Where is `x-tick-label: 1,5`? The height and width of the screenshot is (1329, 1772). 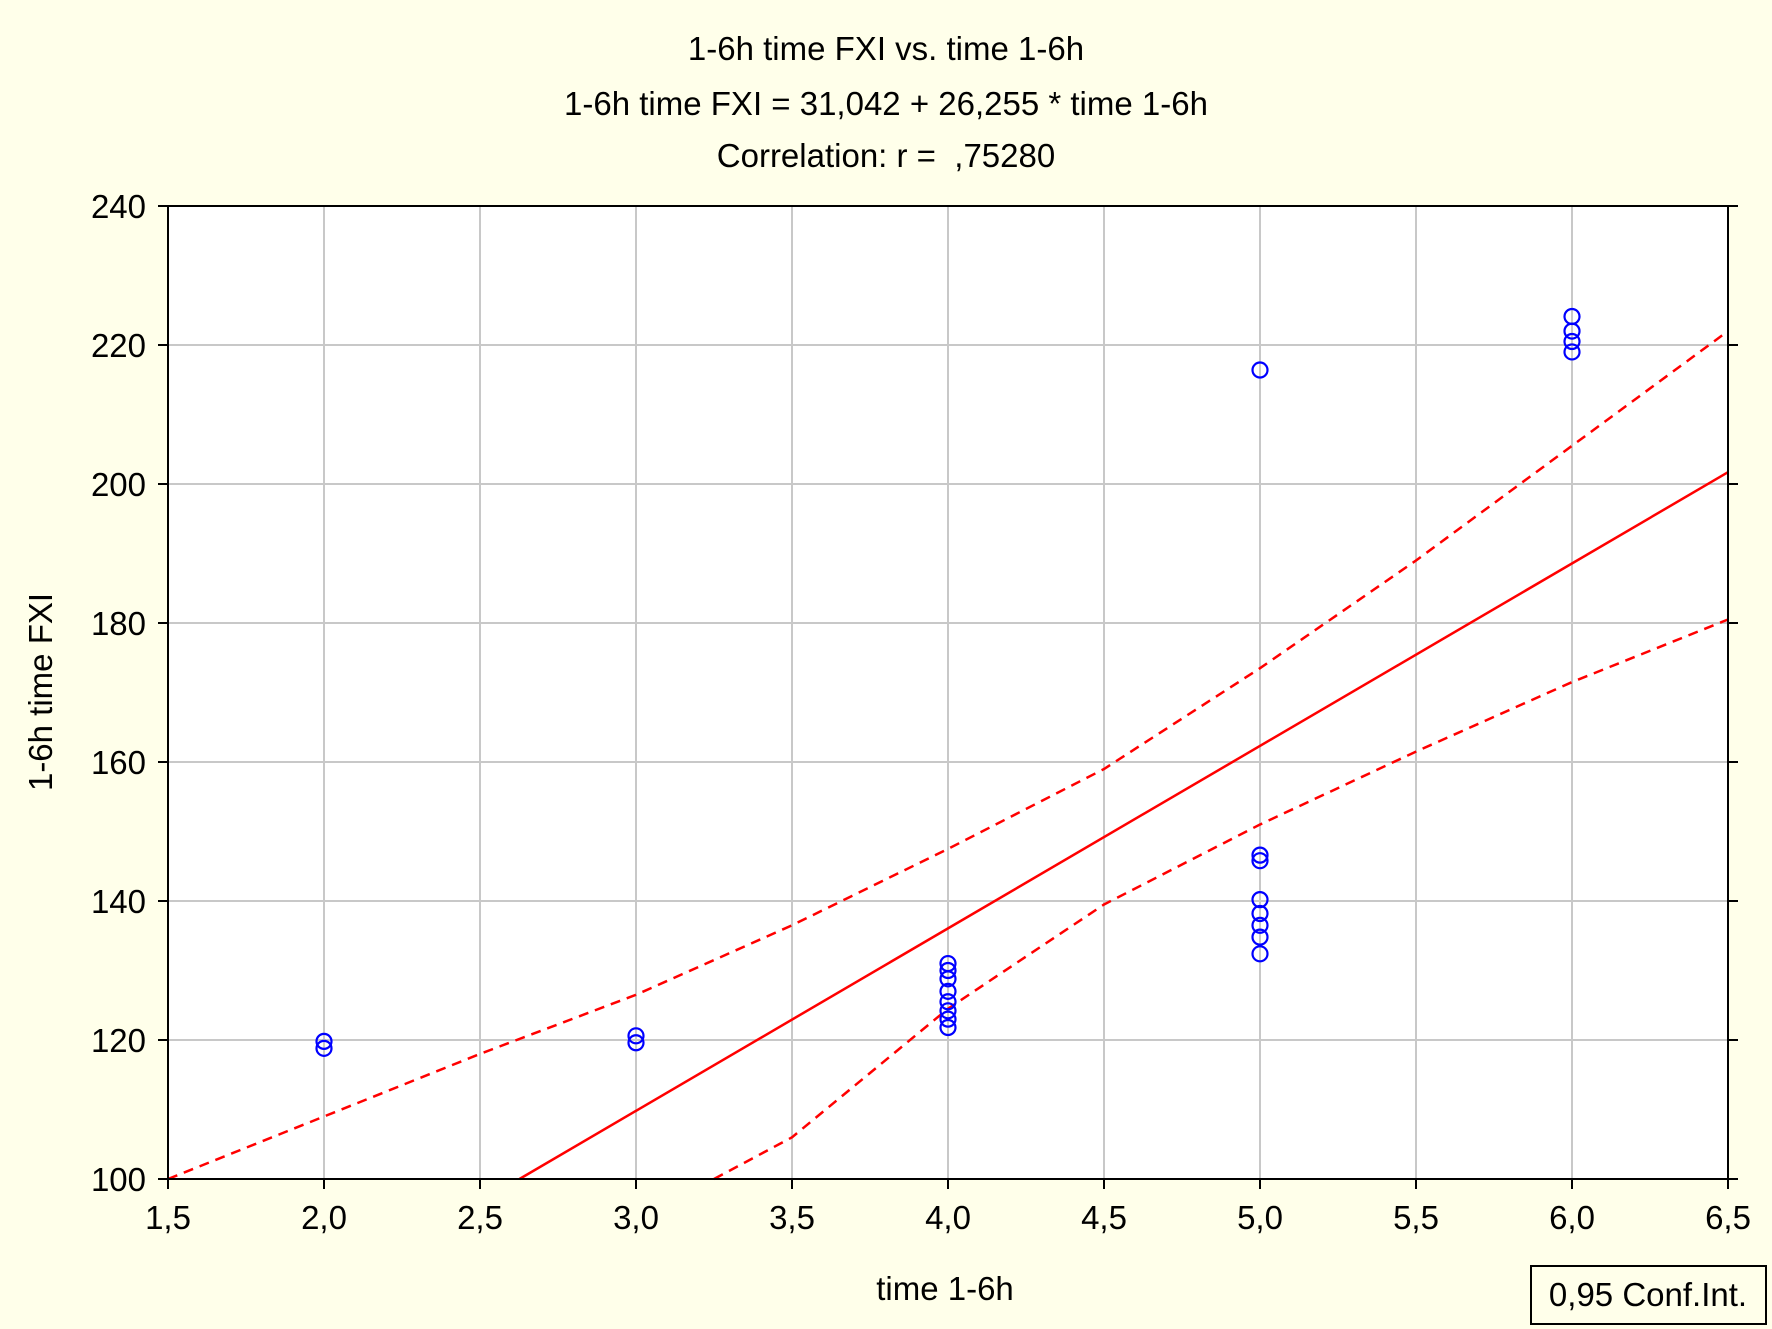 x-tick-label: 1,5 is located at coordinates (168, 1217).